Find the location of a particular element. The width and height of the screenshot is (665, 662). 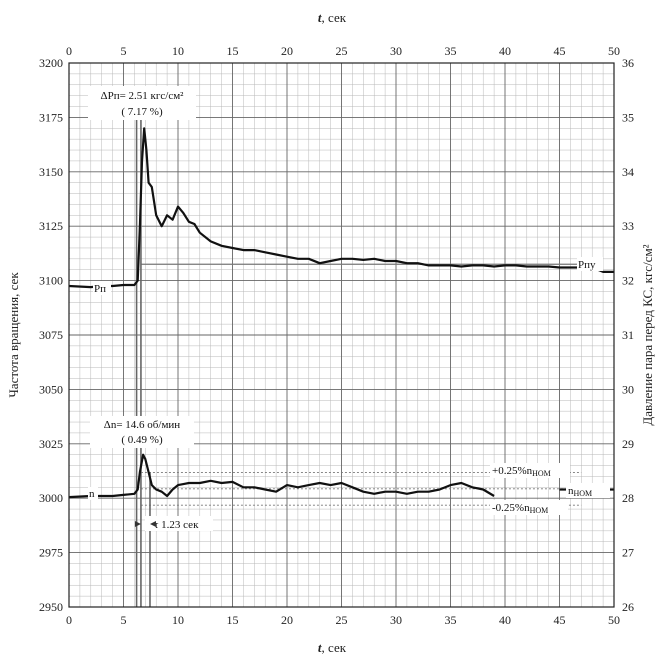

y-right-tick-label: 28 is located at coordinates (628, 498).